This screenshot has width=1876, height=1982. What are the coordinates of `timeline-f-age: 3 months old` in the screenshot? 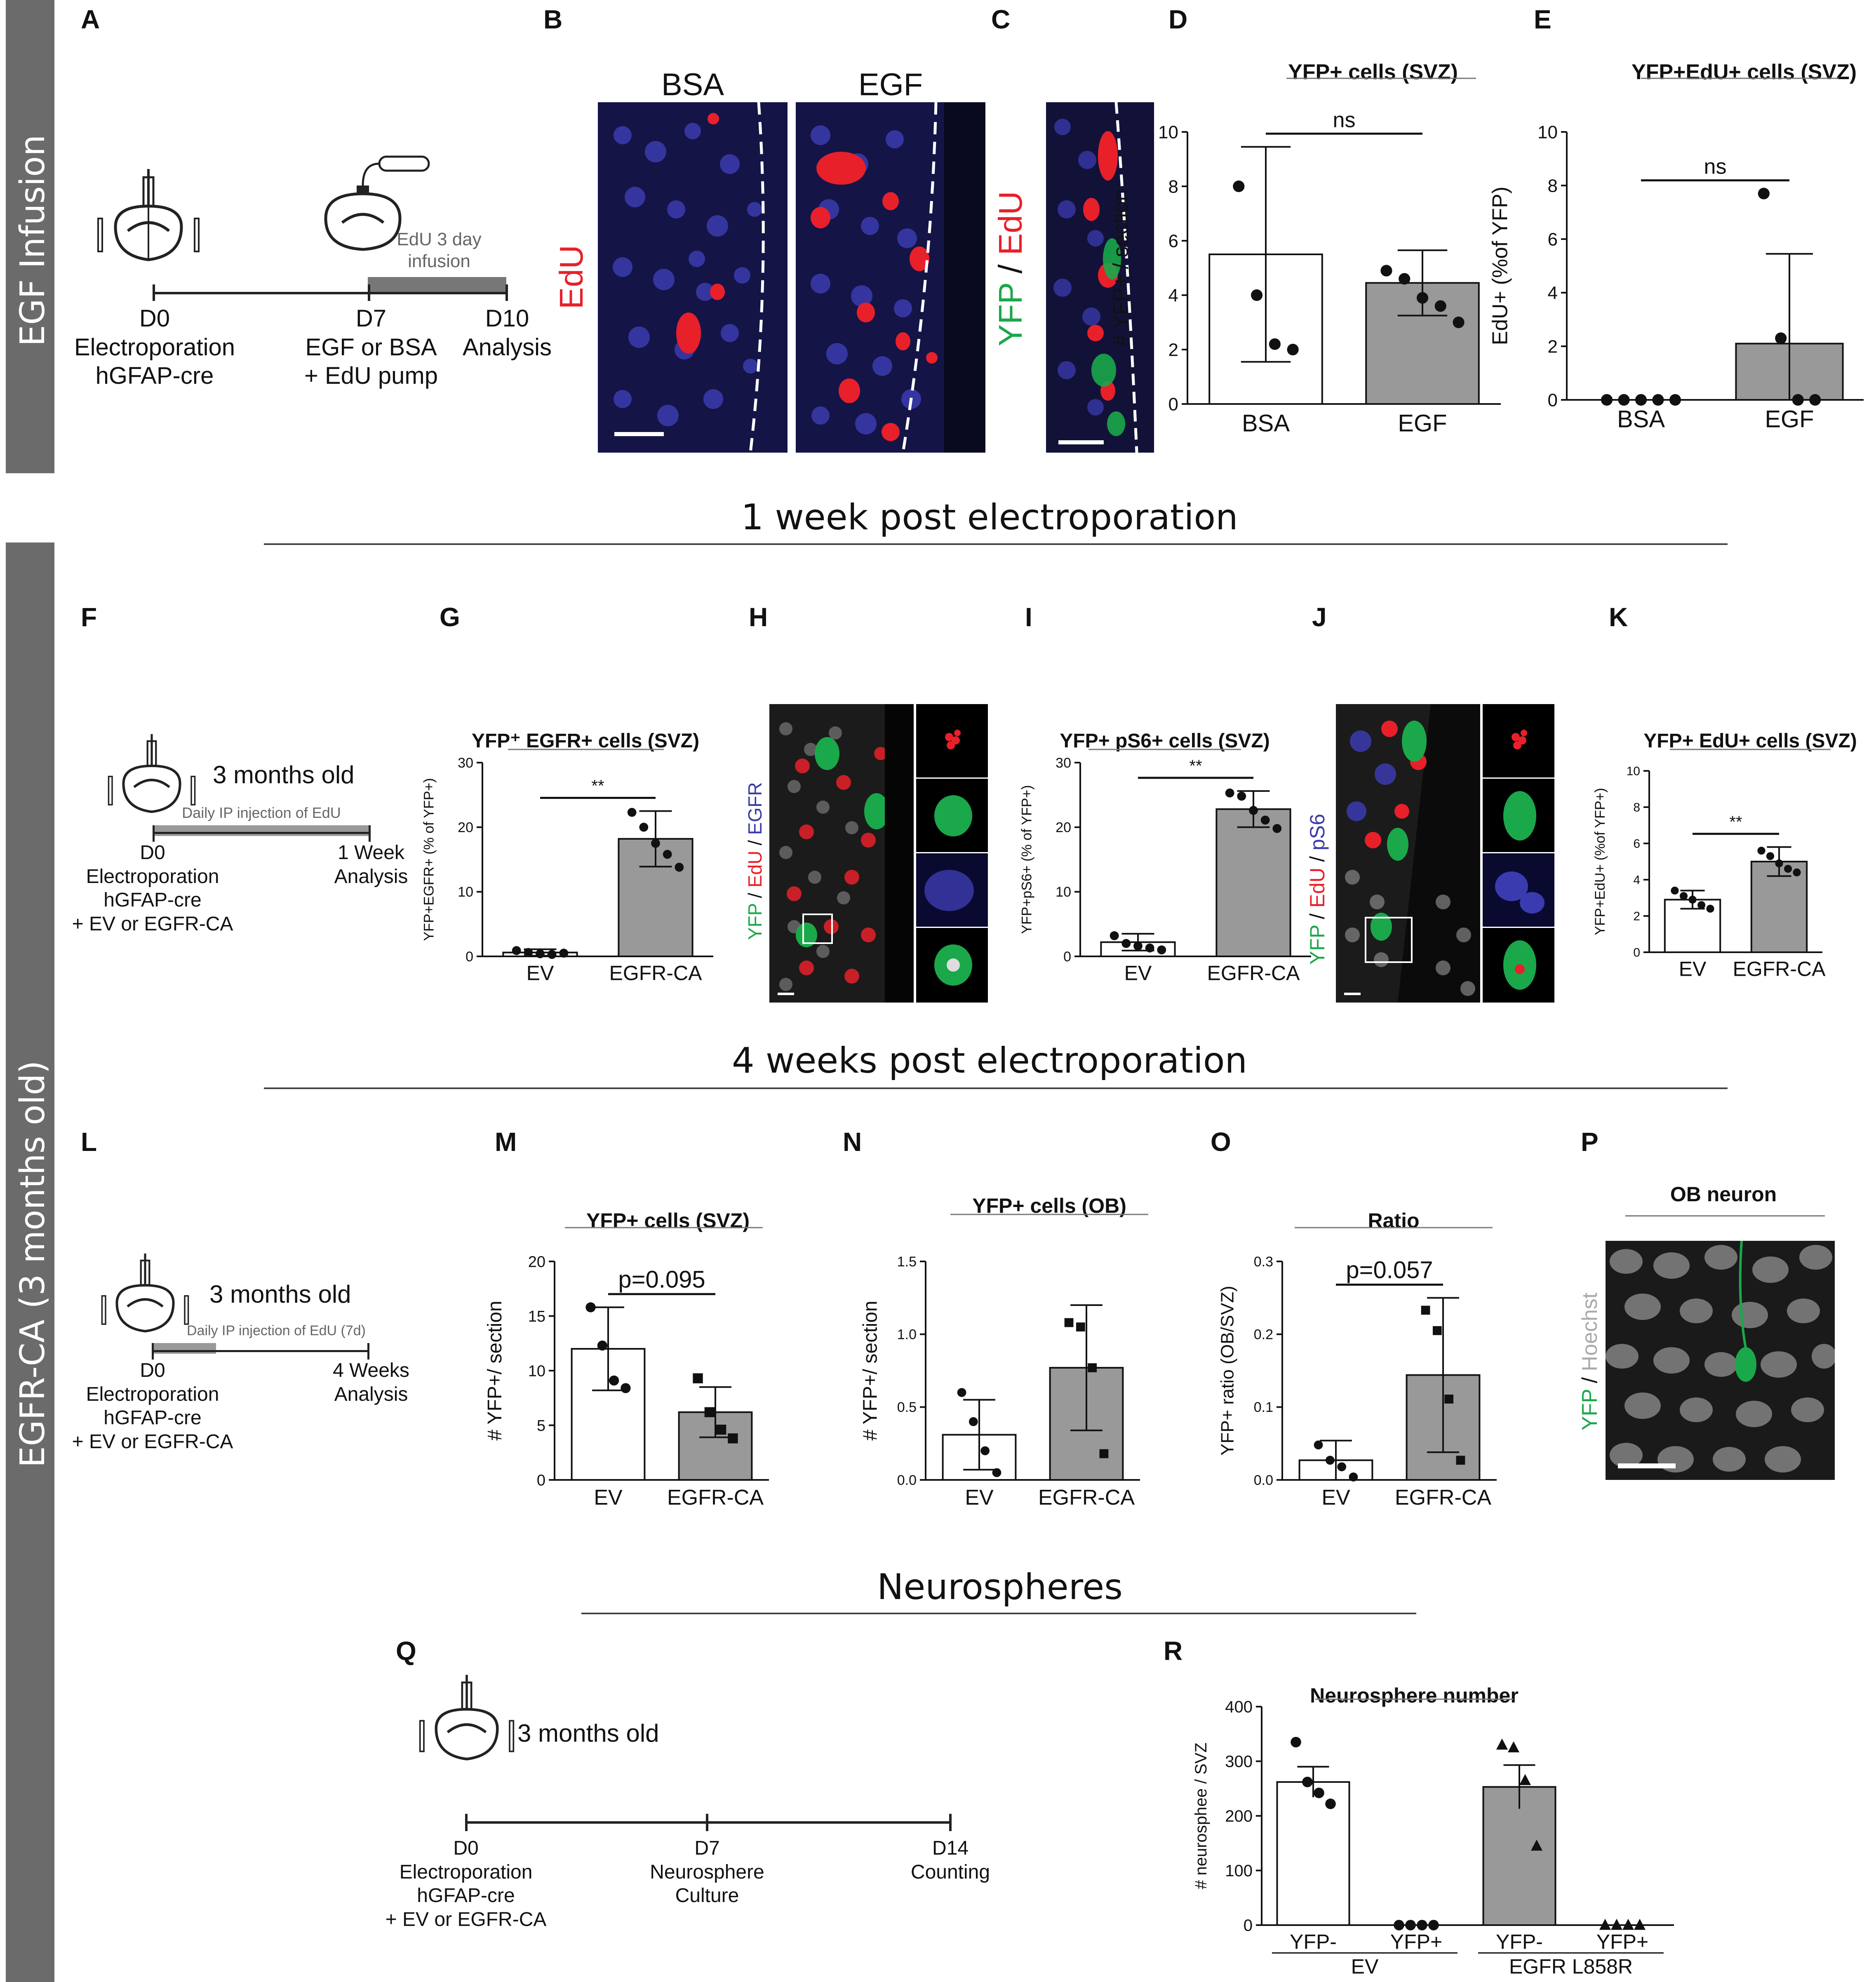 It's located at (284, 775).